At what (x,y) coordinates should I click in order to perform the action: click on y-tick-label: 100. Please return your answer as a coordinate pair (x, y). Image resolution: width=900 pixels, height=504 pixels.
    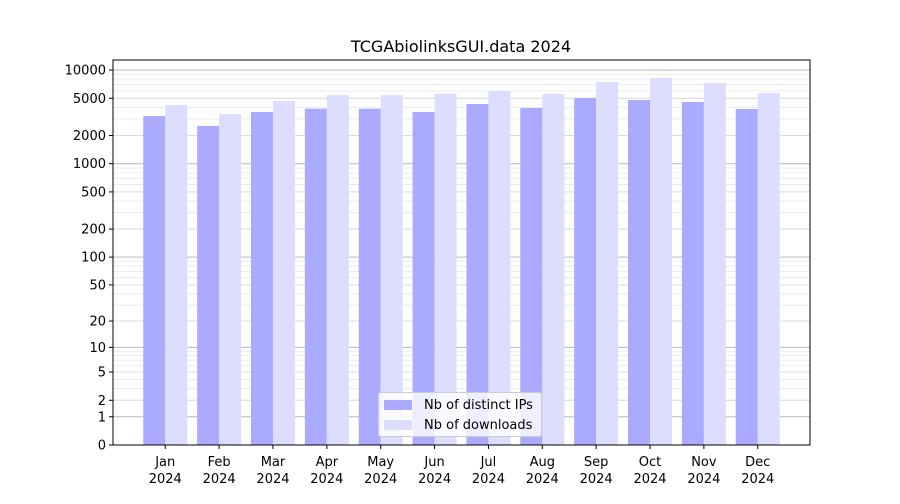
    Looking at the image, I should click on (93, 258).